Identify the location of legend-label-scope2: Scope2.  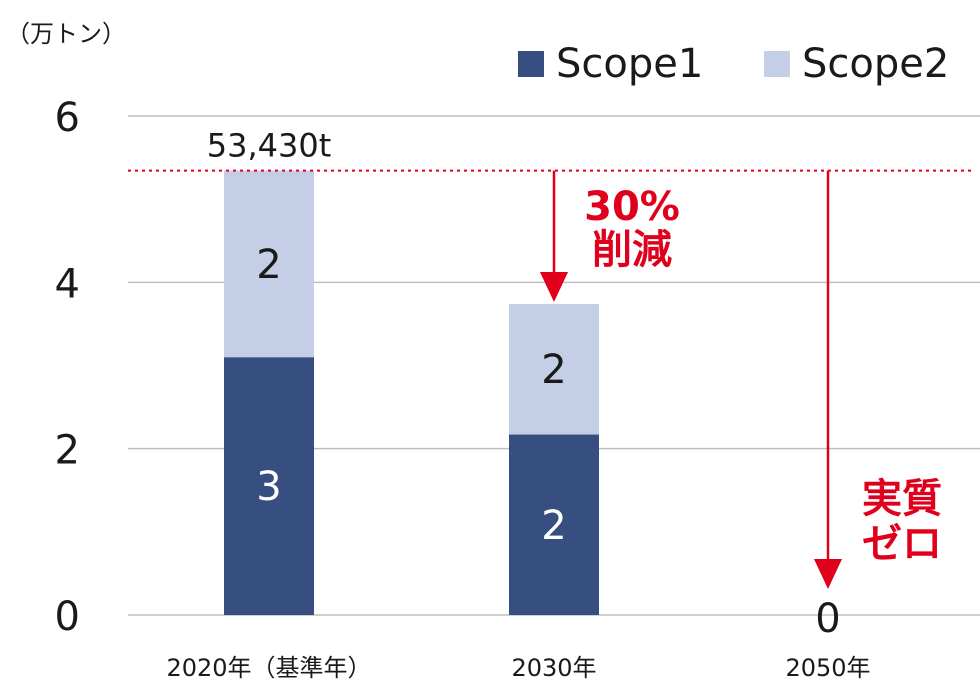
(876, 64).